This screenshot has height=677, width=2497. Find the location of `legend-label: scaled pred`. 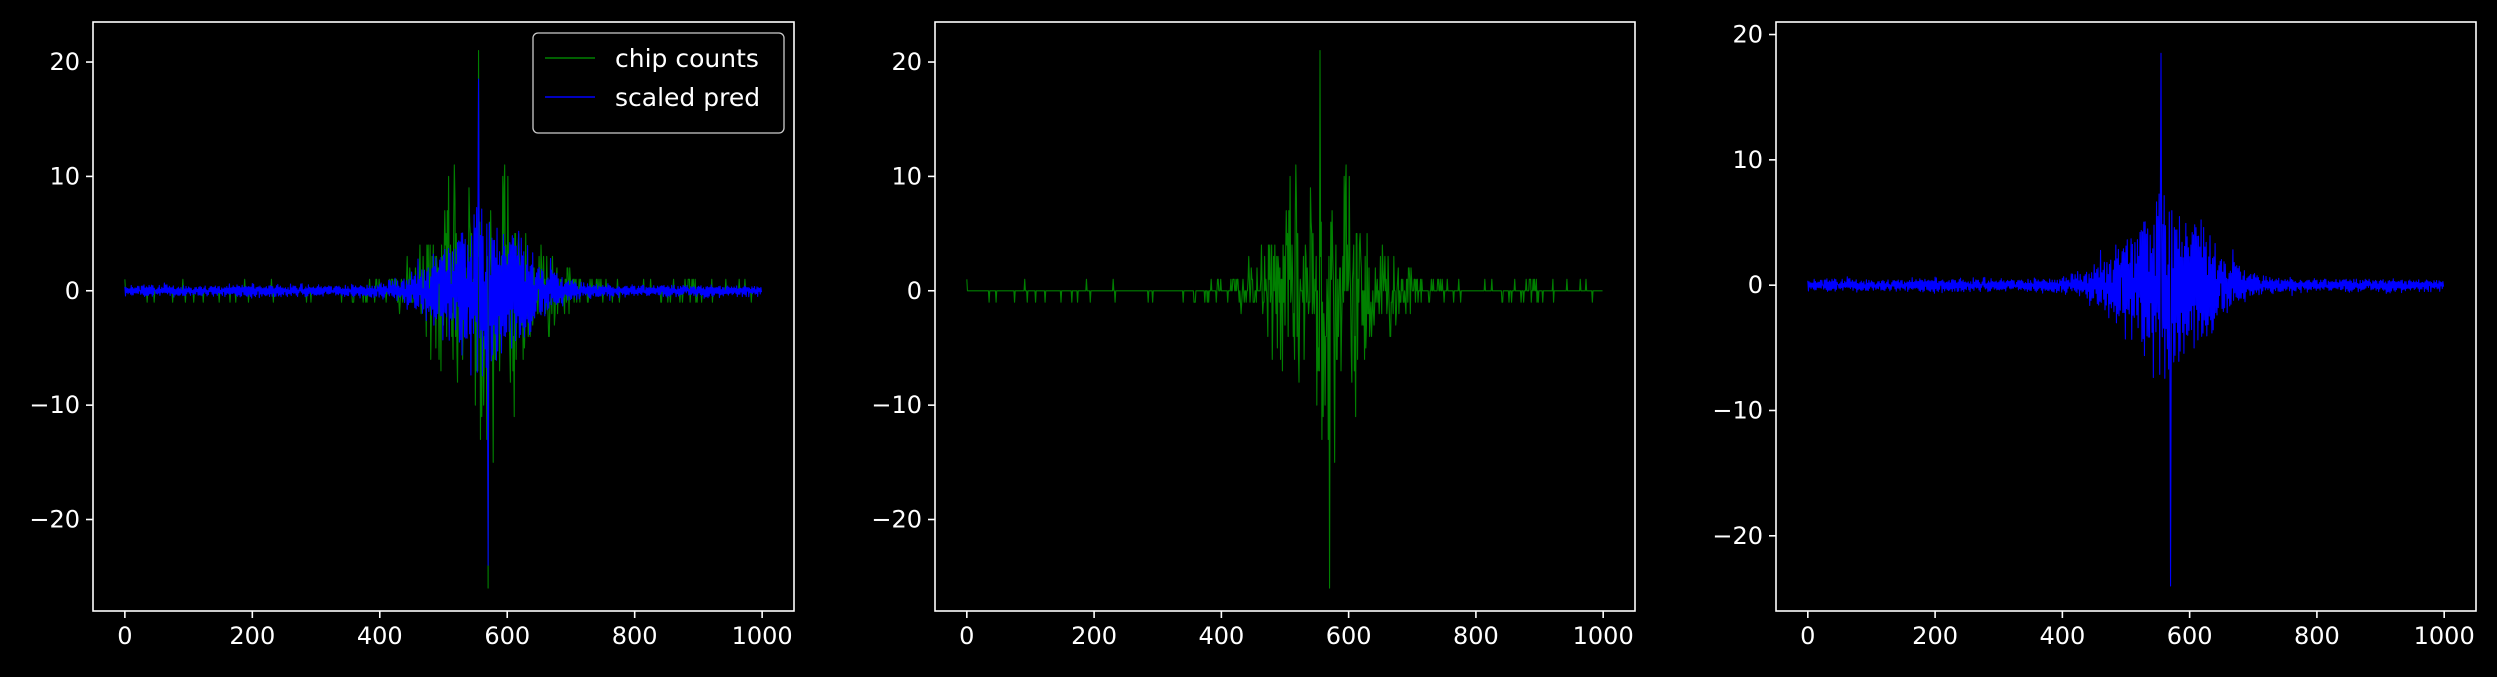

legend-label: scaled pred is located at coordinates (687, 97).